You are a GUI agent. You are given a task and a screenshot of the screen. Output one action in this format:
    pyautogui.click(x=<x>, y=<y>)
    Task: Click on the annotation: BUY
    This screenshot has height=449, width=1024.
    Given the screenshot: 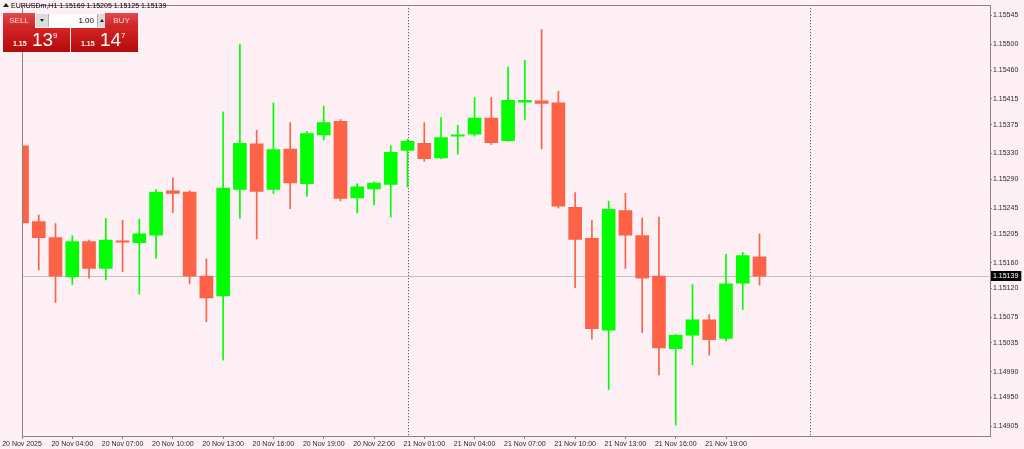 What is the action you would take?
    pyautogui.click(x=121, y=20)
    